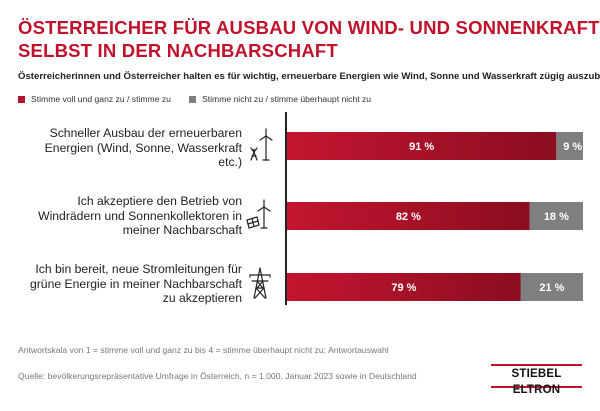 This screenshot has height=411, width=600. I want to click on data-label-disagree-3: 21 %, so click(551, 288).